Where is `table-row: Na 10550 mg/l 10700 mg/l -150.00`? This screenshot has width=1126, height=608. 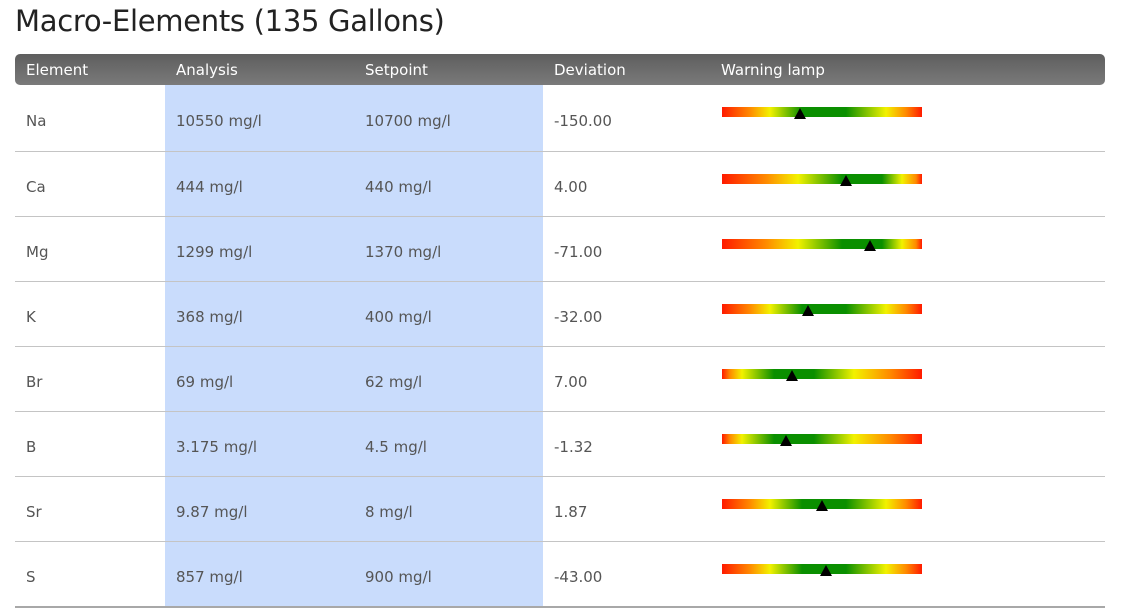 table-row: Na 10550 mg/l 10700 mg/l -150.00 is located at coordinates (560, 118).